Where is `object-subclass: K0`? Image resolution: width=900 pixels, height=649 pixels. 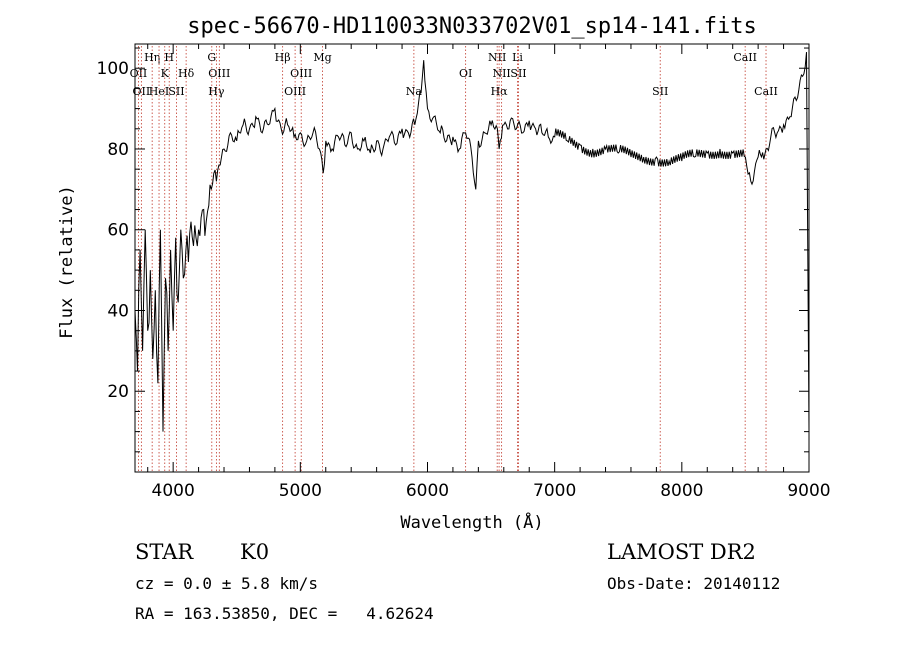
object-subclass: K0 is located at coordinates (255, 552).